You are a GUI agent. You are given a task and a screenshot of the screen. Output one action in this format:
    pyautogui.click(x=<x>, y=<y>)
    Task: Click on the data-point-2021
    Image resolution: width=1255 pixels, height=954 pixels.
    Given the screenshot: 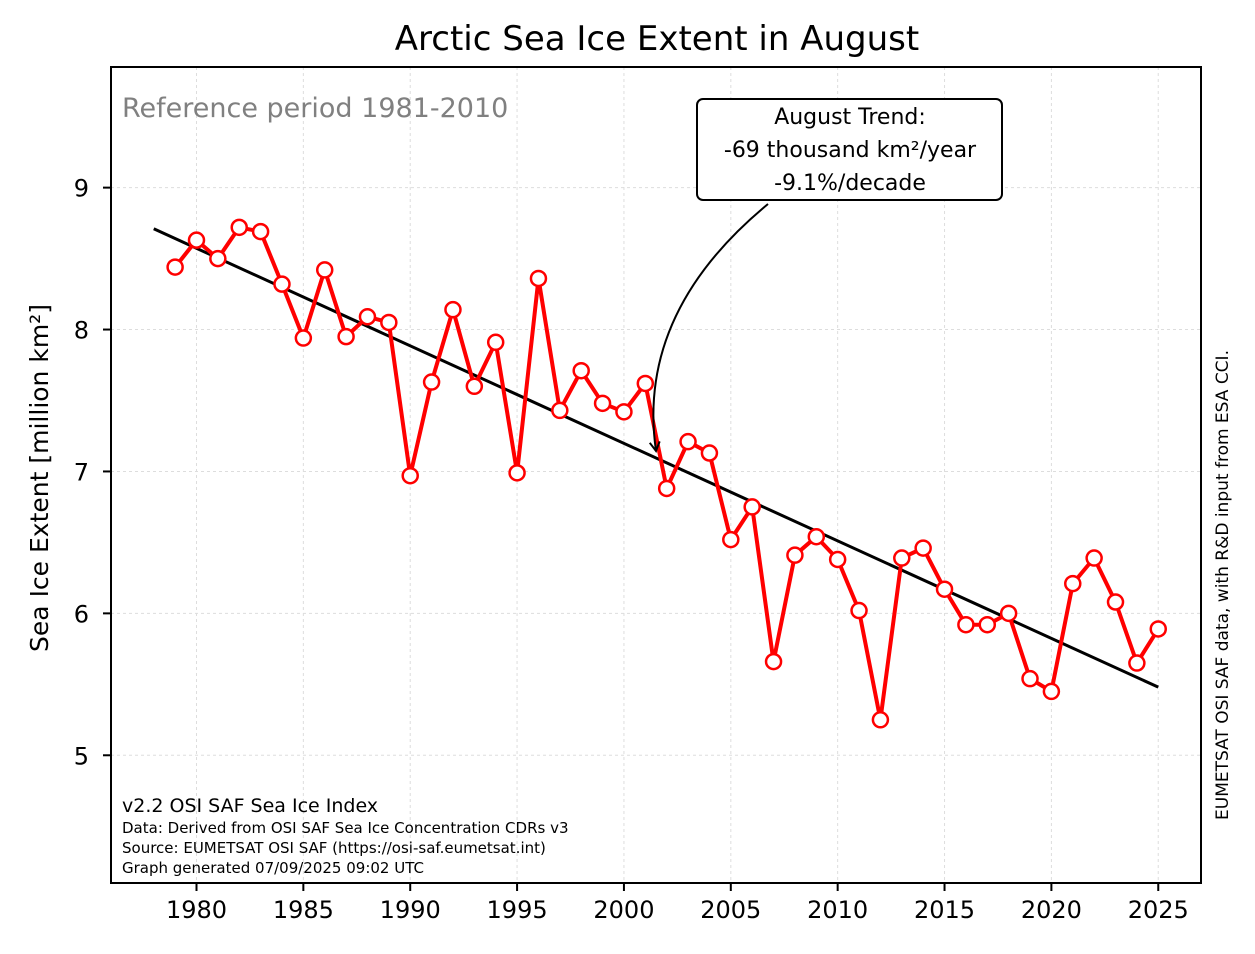 What is the action you would take?
    pyautogui.click(x=1073, y=583)
    